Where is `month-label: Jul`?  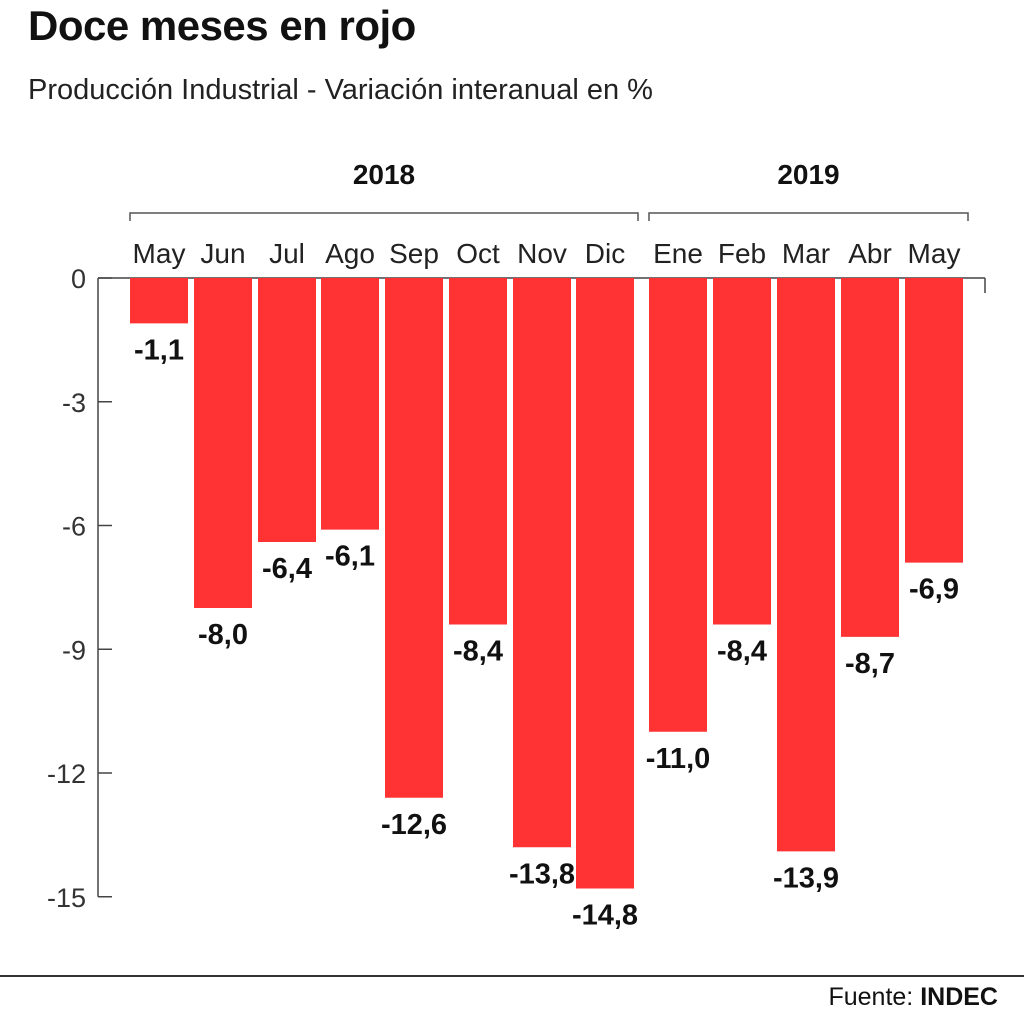 month-label: Jul is located at coordinates (287, 253).